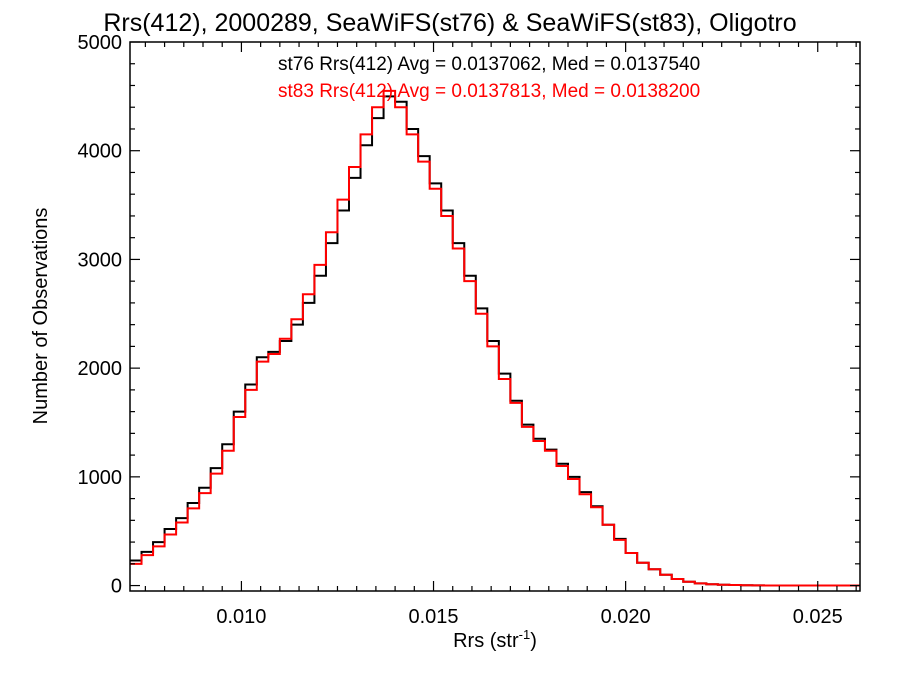 The width and height of the screenshot is (900, 675). What do you see at coordinates (116, 587) in the screenshot?
I see `y-tick-label-0: 0` at bounding box center [116, 587].